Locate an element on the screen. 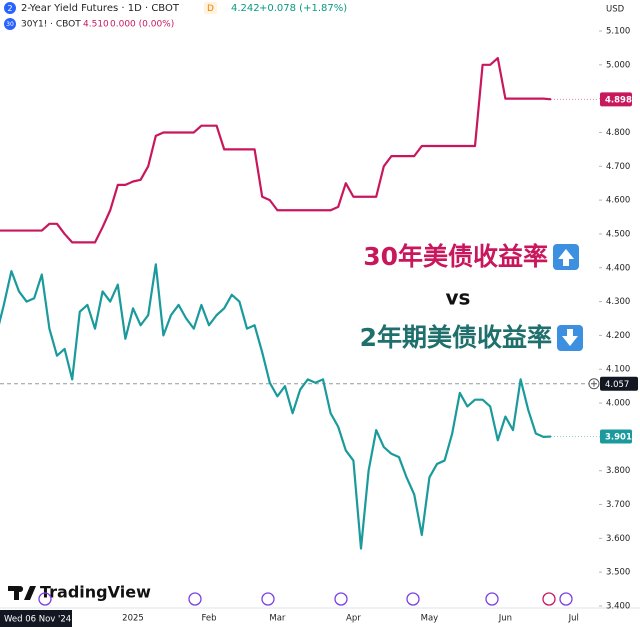 This screenshot has height=627, width=640. y-tick-label: 3.800 is located at coordinates (618, 471).